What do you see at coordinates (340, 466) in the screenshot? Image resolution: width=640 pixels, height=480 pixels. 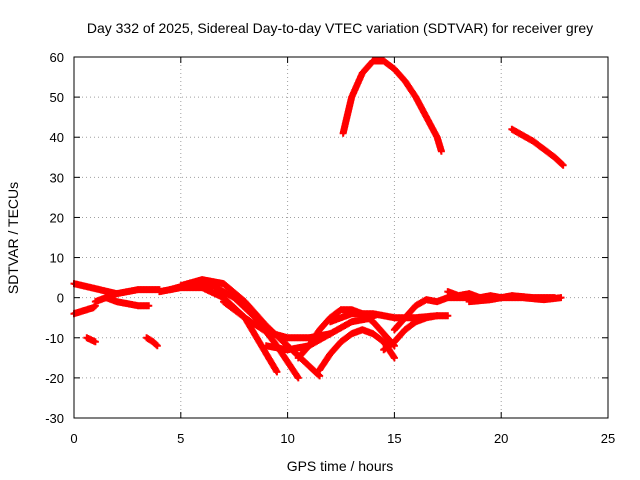 I see `x-axis-label: GPS time / hours` at bounding box center [340, 466].